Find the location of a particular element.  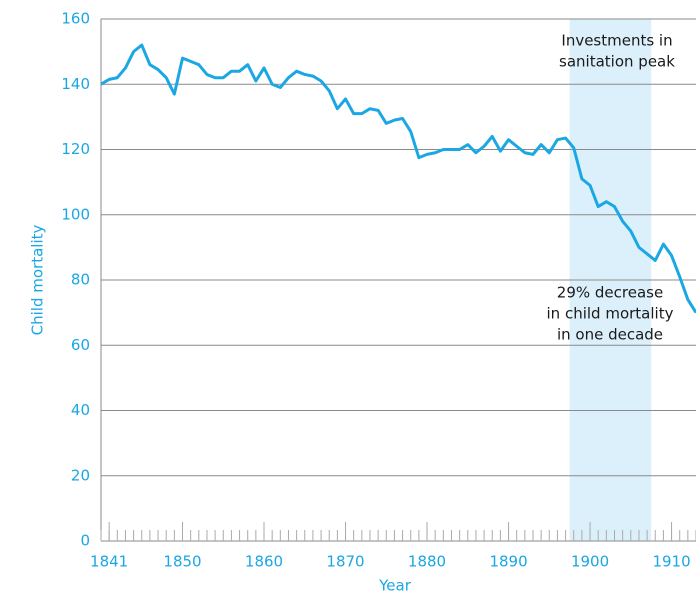

annotation: in one decade is located at coordinates (610, 335).